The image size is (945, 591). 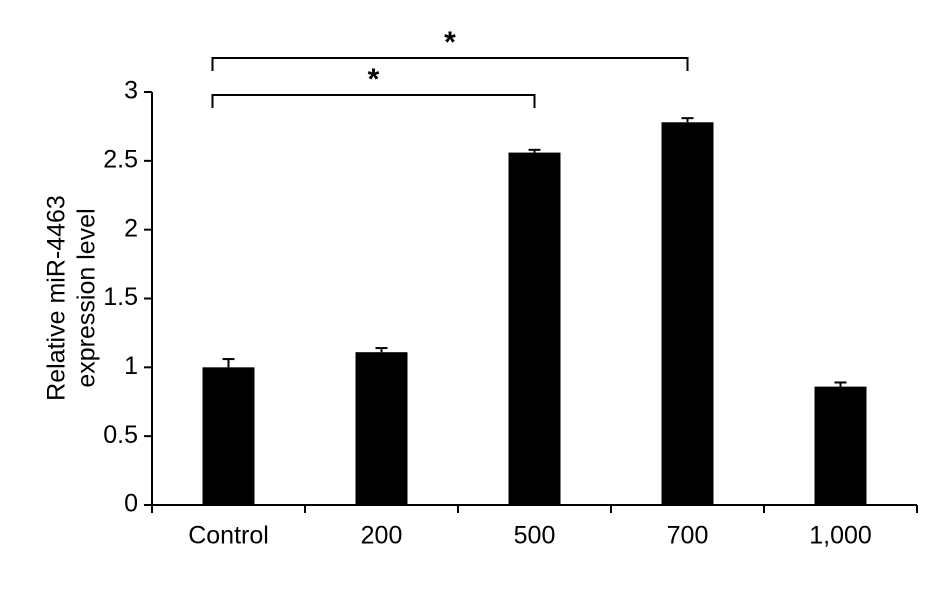 What do you see at coordinates (120, 435) in the screenshot?
I see `y-tick-label: 0.5` at bounding box center [120, 435].